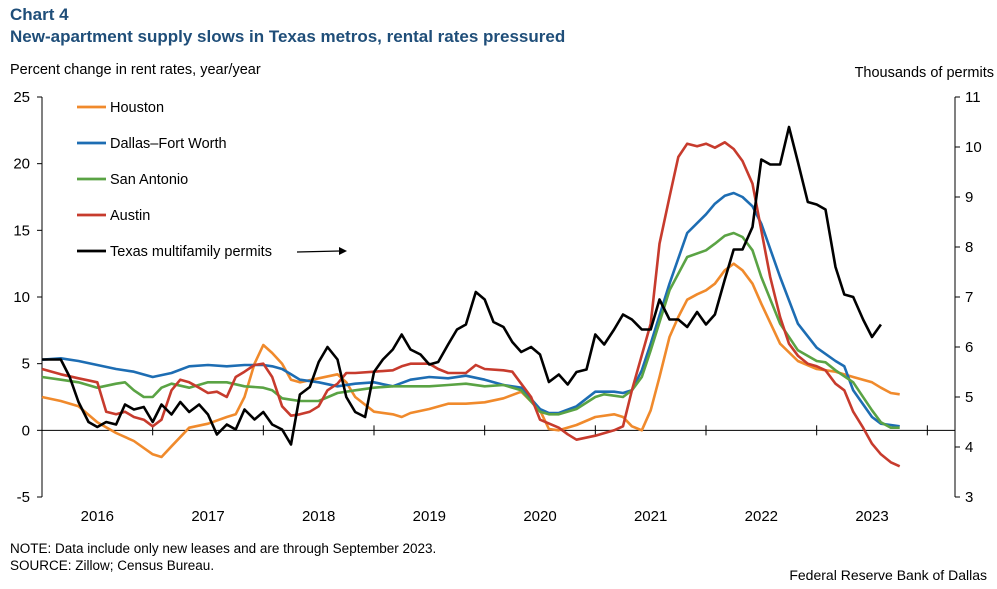 This screenshot has height=589, width=997. I want to click on x-tick-label: 2023, so click(871, 516).